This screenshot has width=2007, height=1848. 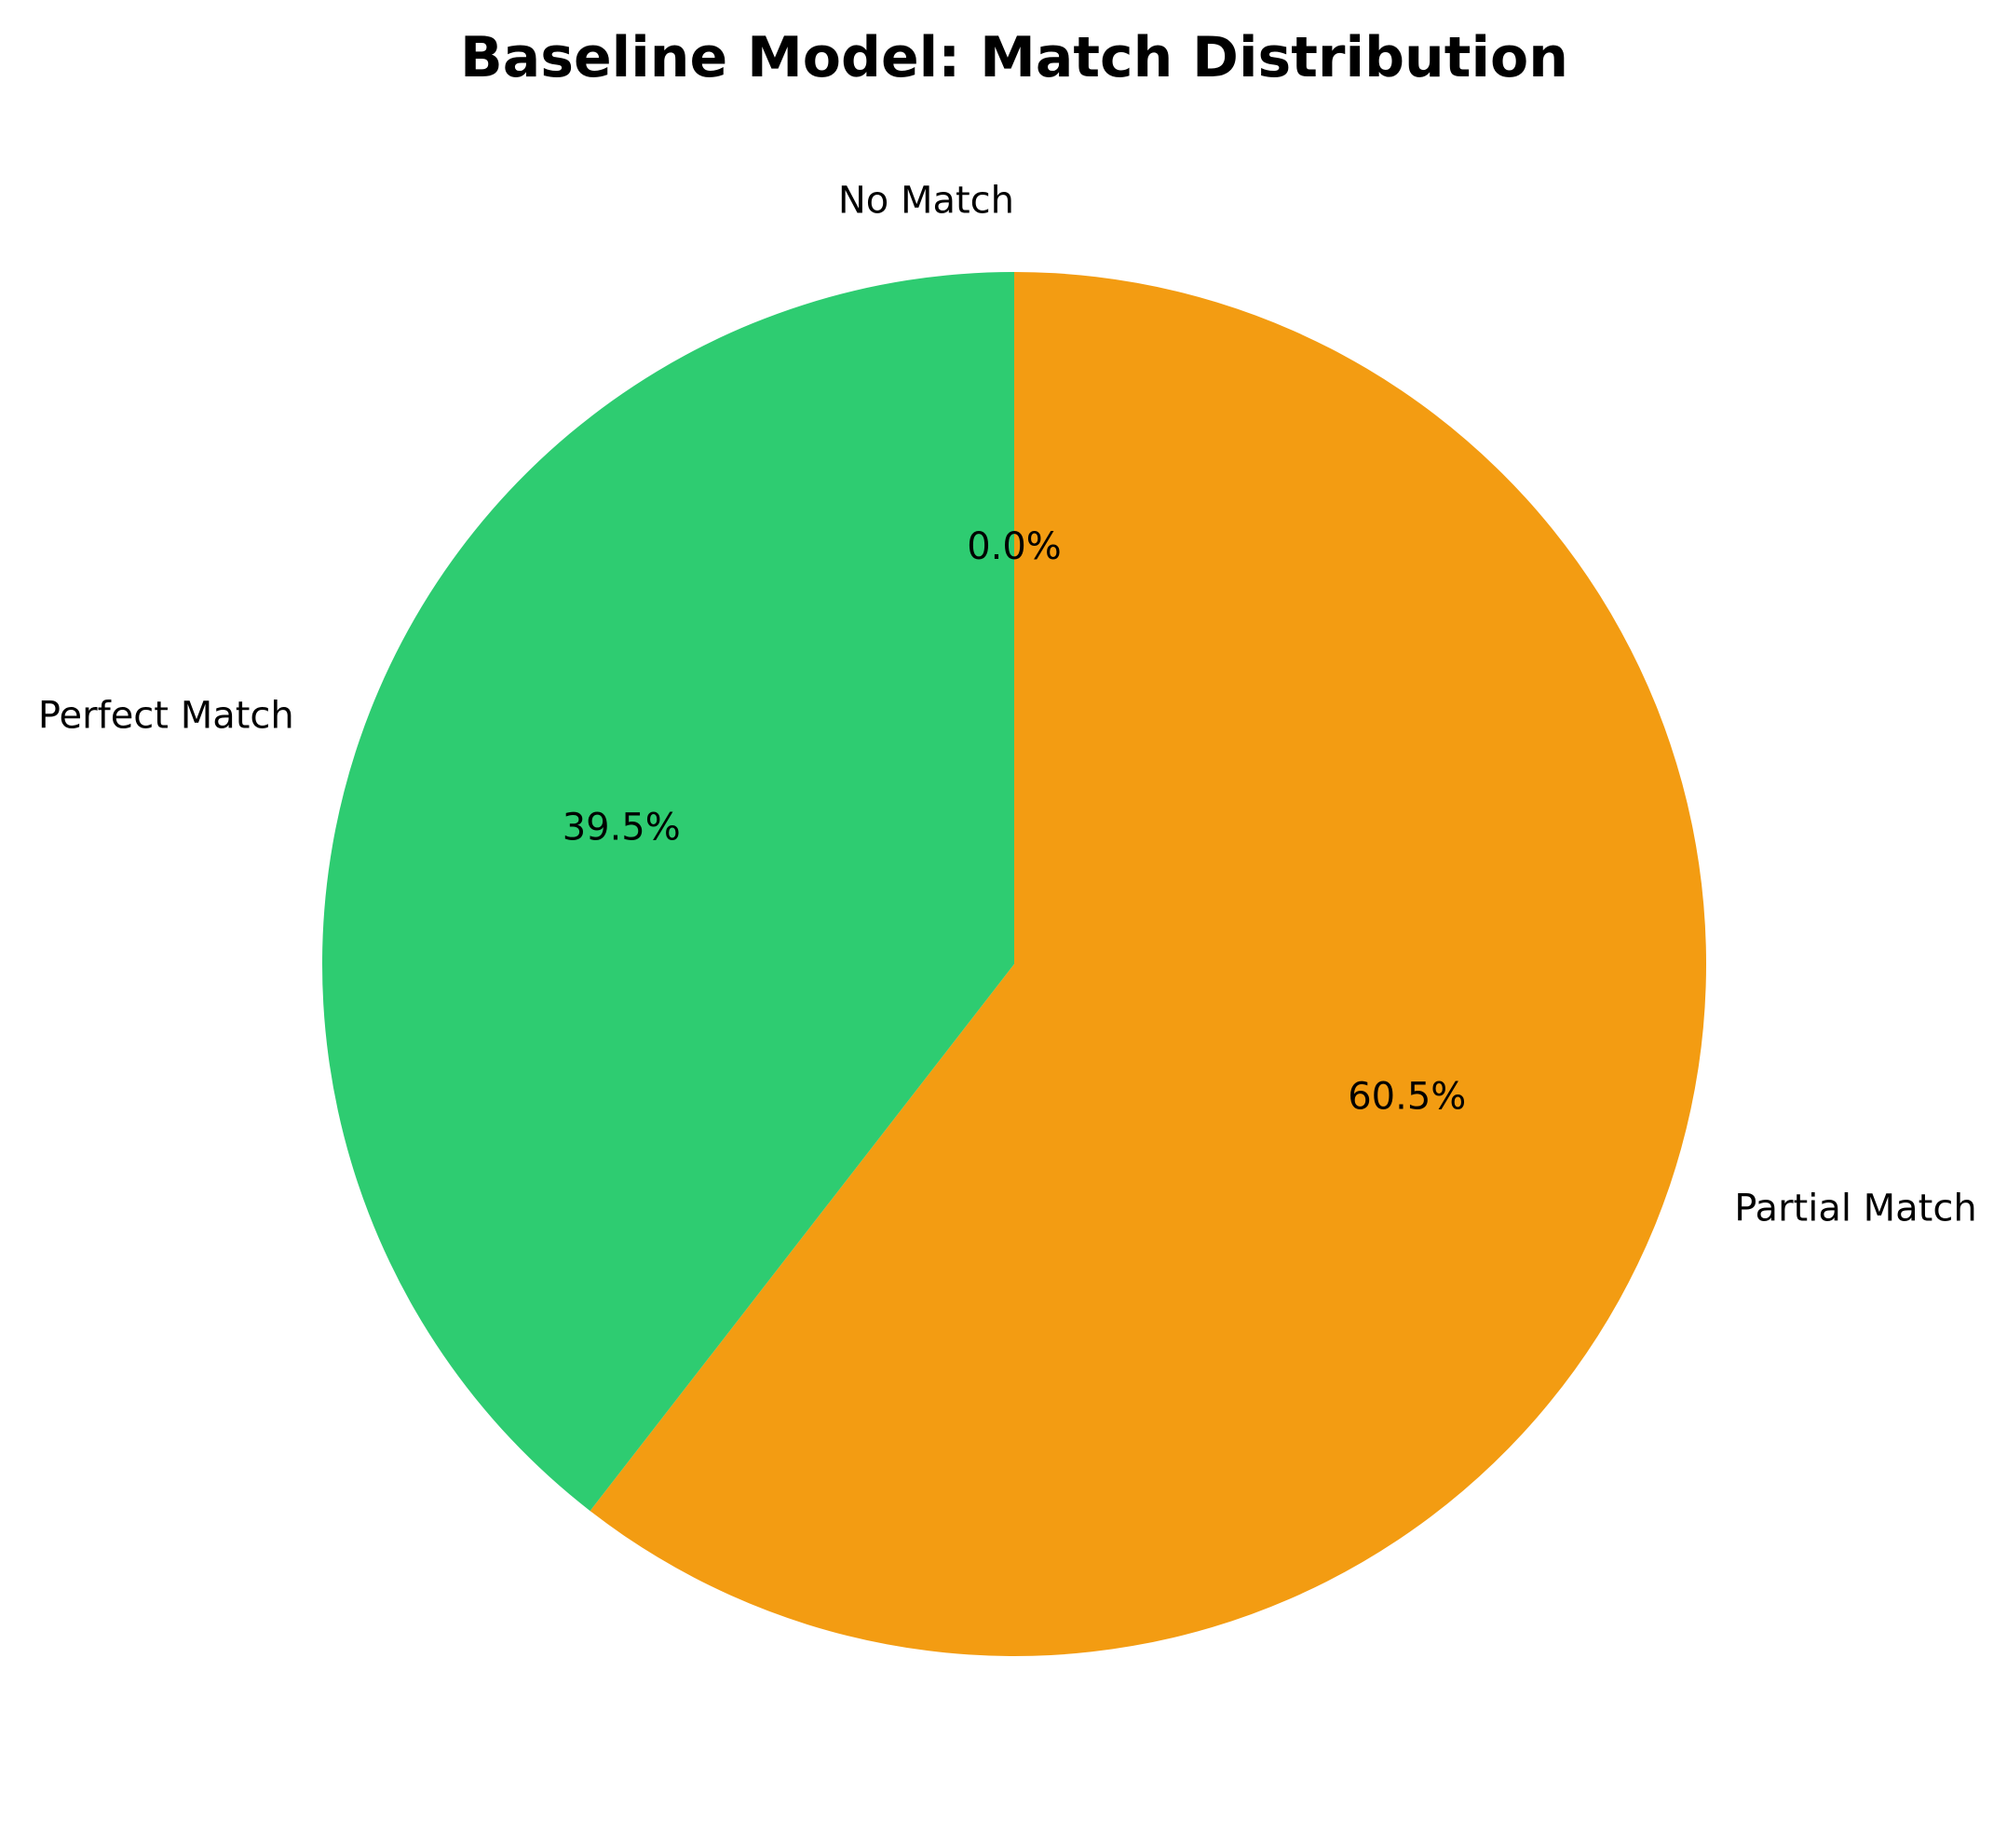 What do you see at coordinates (1015, 546) in the screenshot?
I see `pct-label-no-match: 0.0%` at bounding box center [1015, 546].